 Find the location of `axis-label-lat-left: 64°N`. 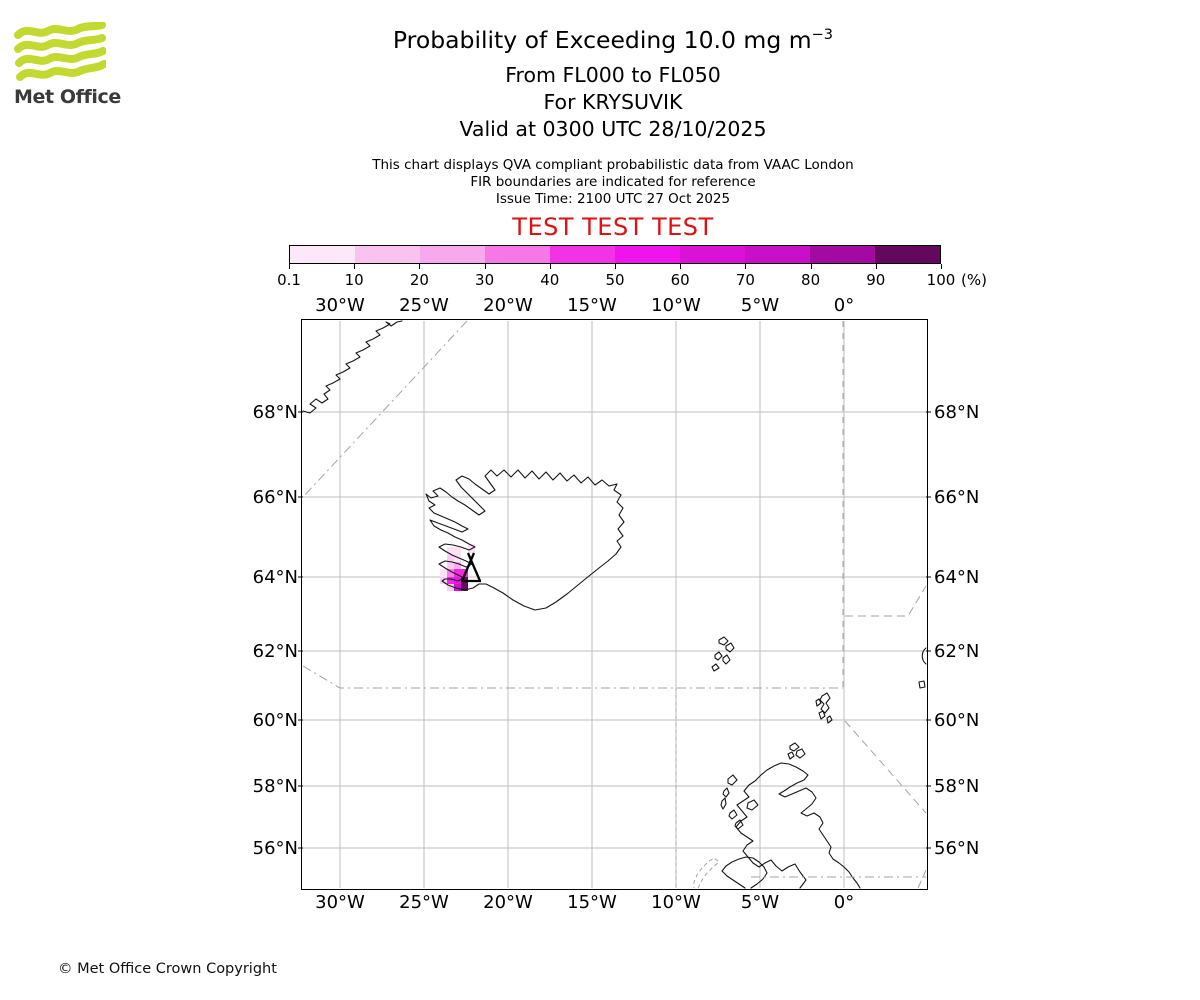

axis-label-lat-left: 64°N is located at coordinates (275, 577).